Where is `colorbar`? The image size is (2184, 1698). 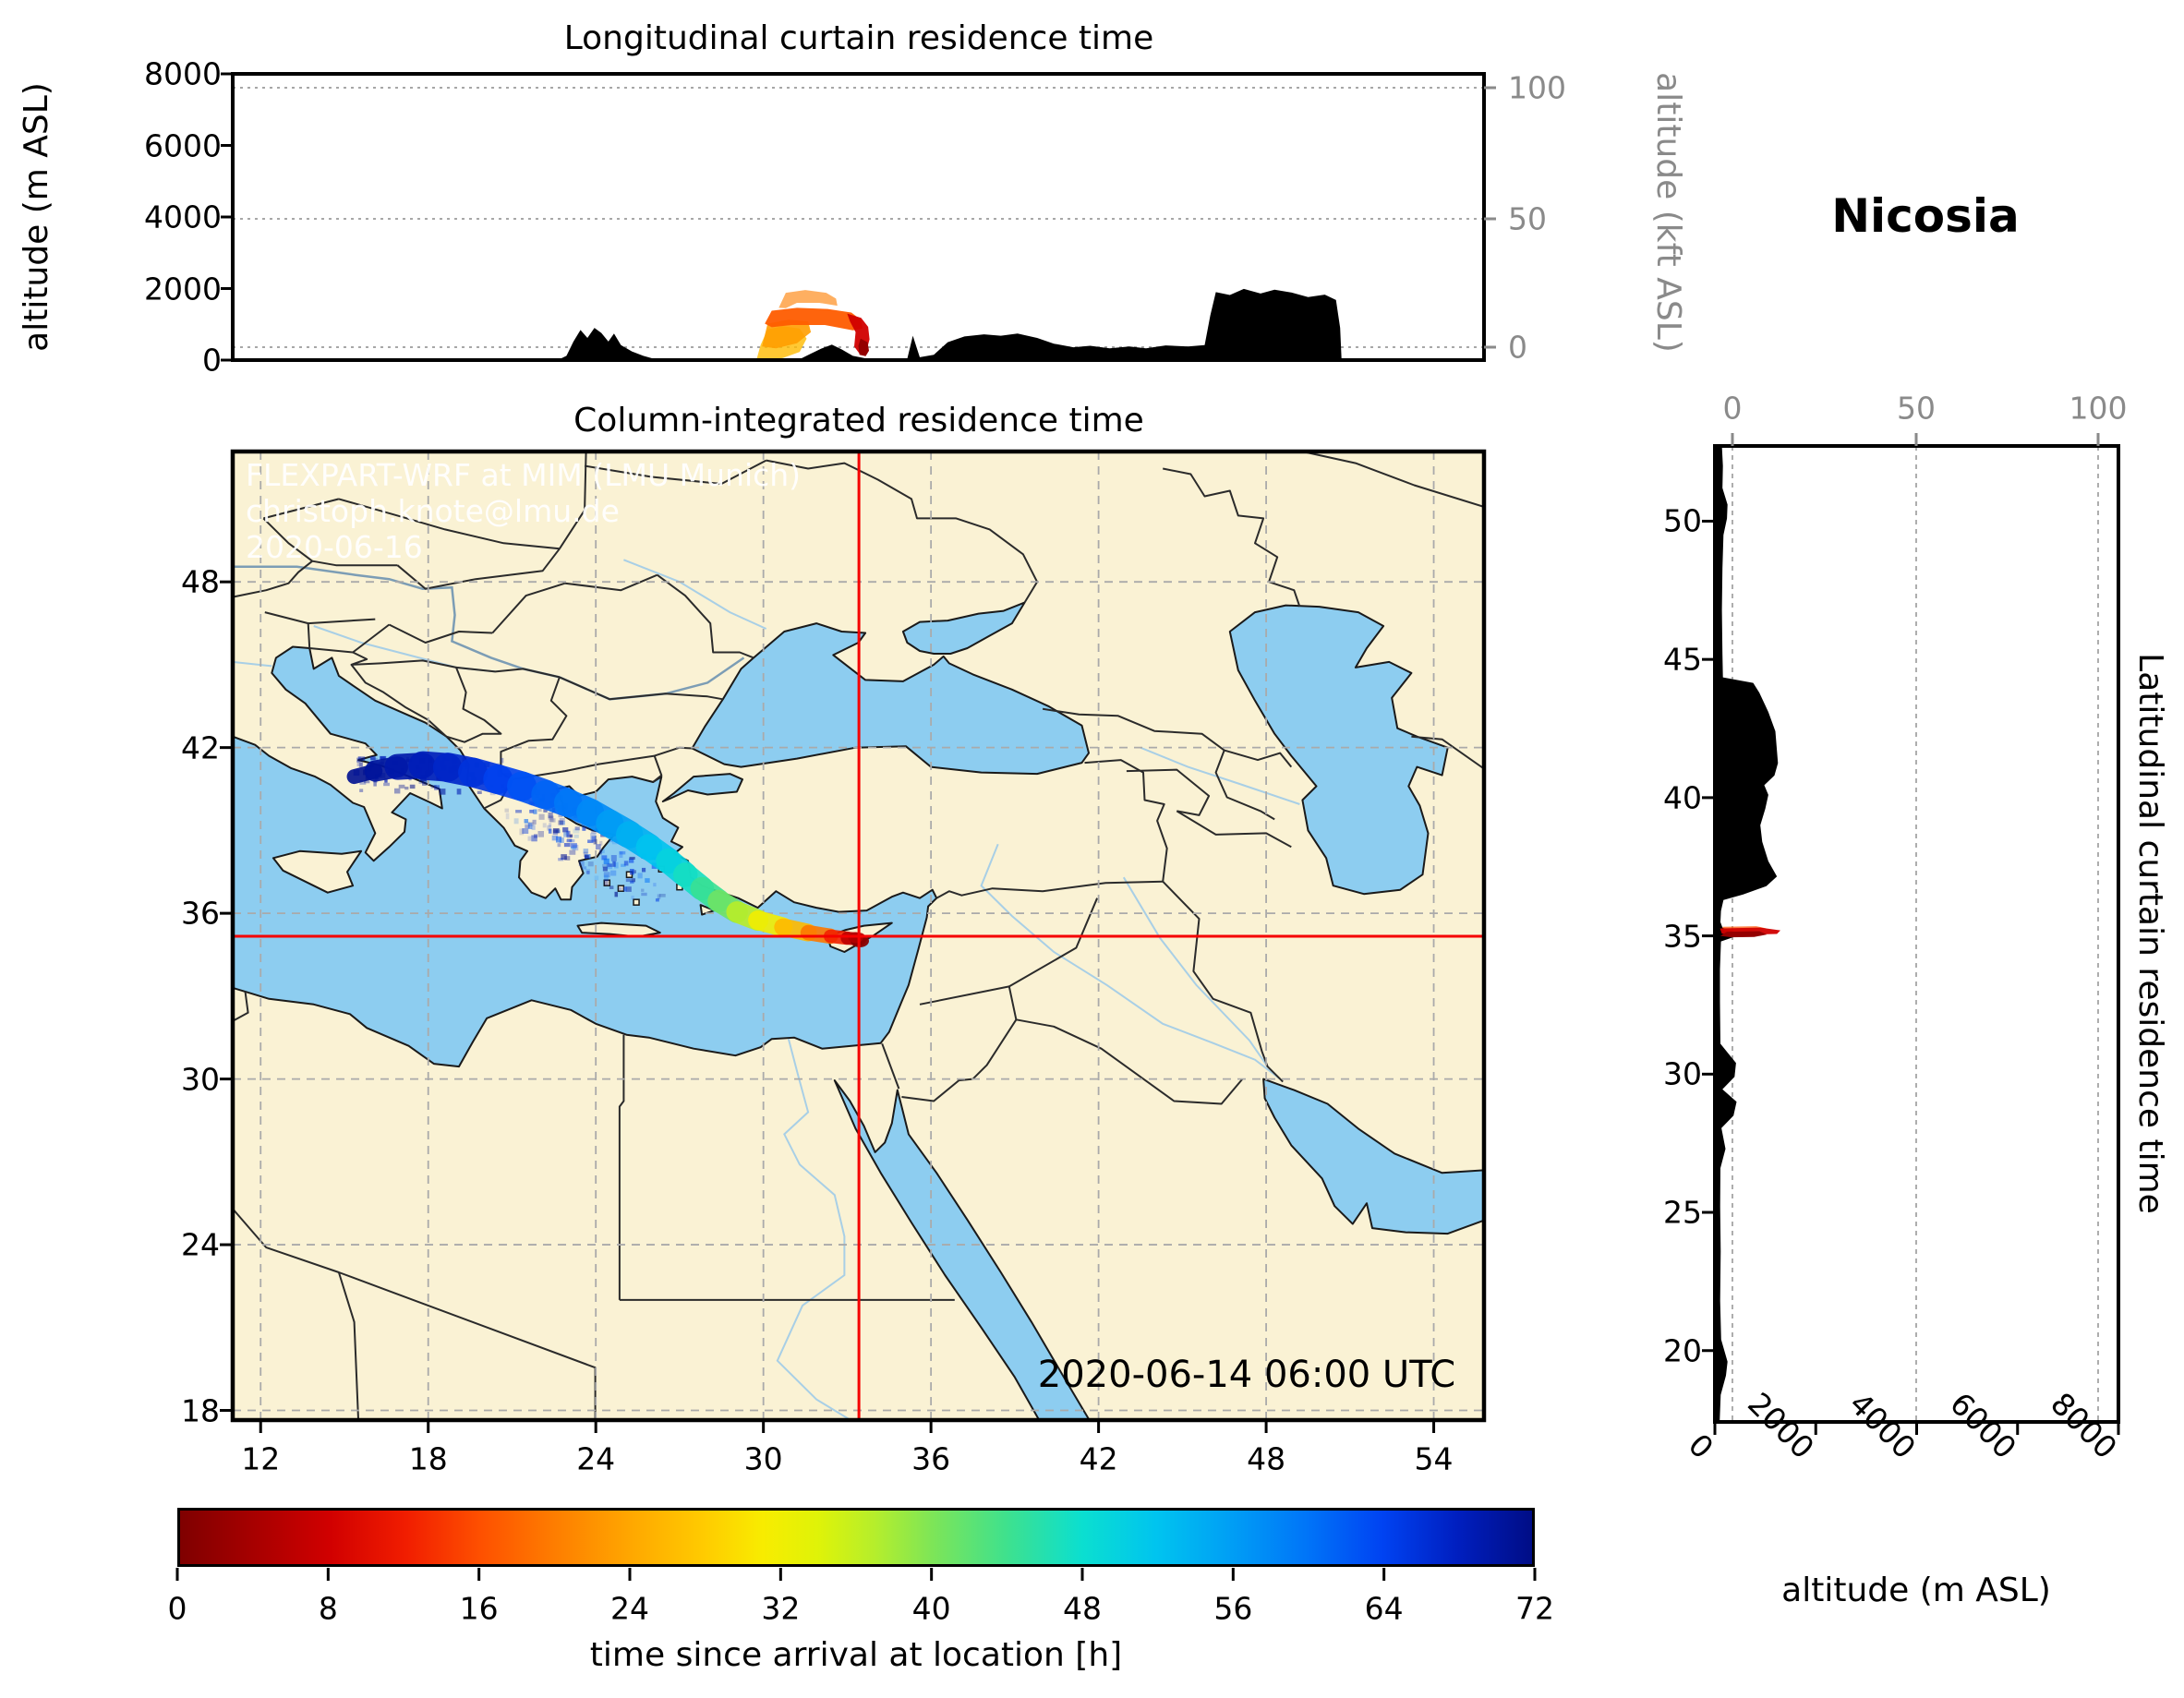 colorbar is located at coordinates (856, 1537).